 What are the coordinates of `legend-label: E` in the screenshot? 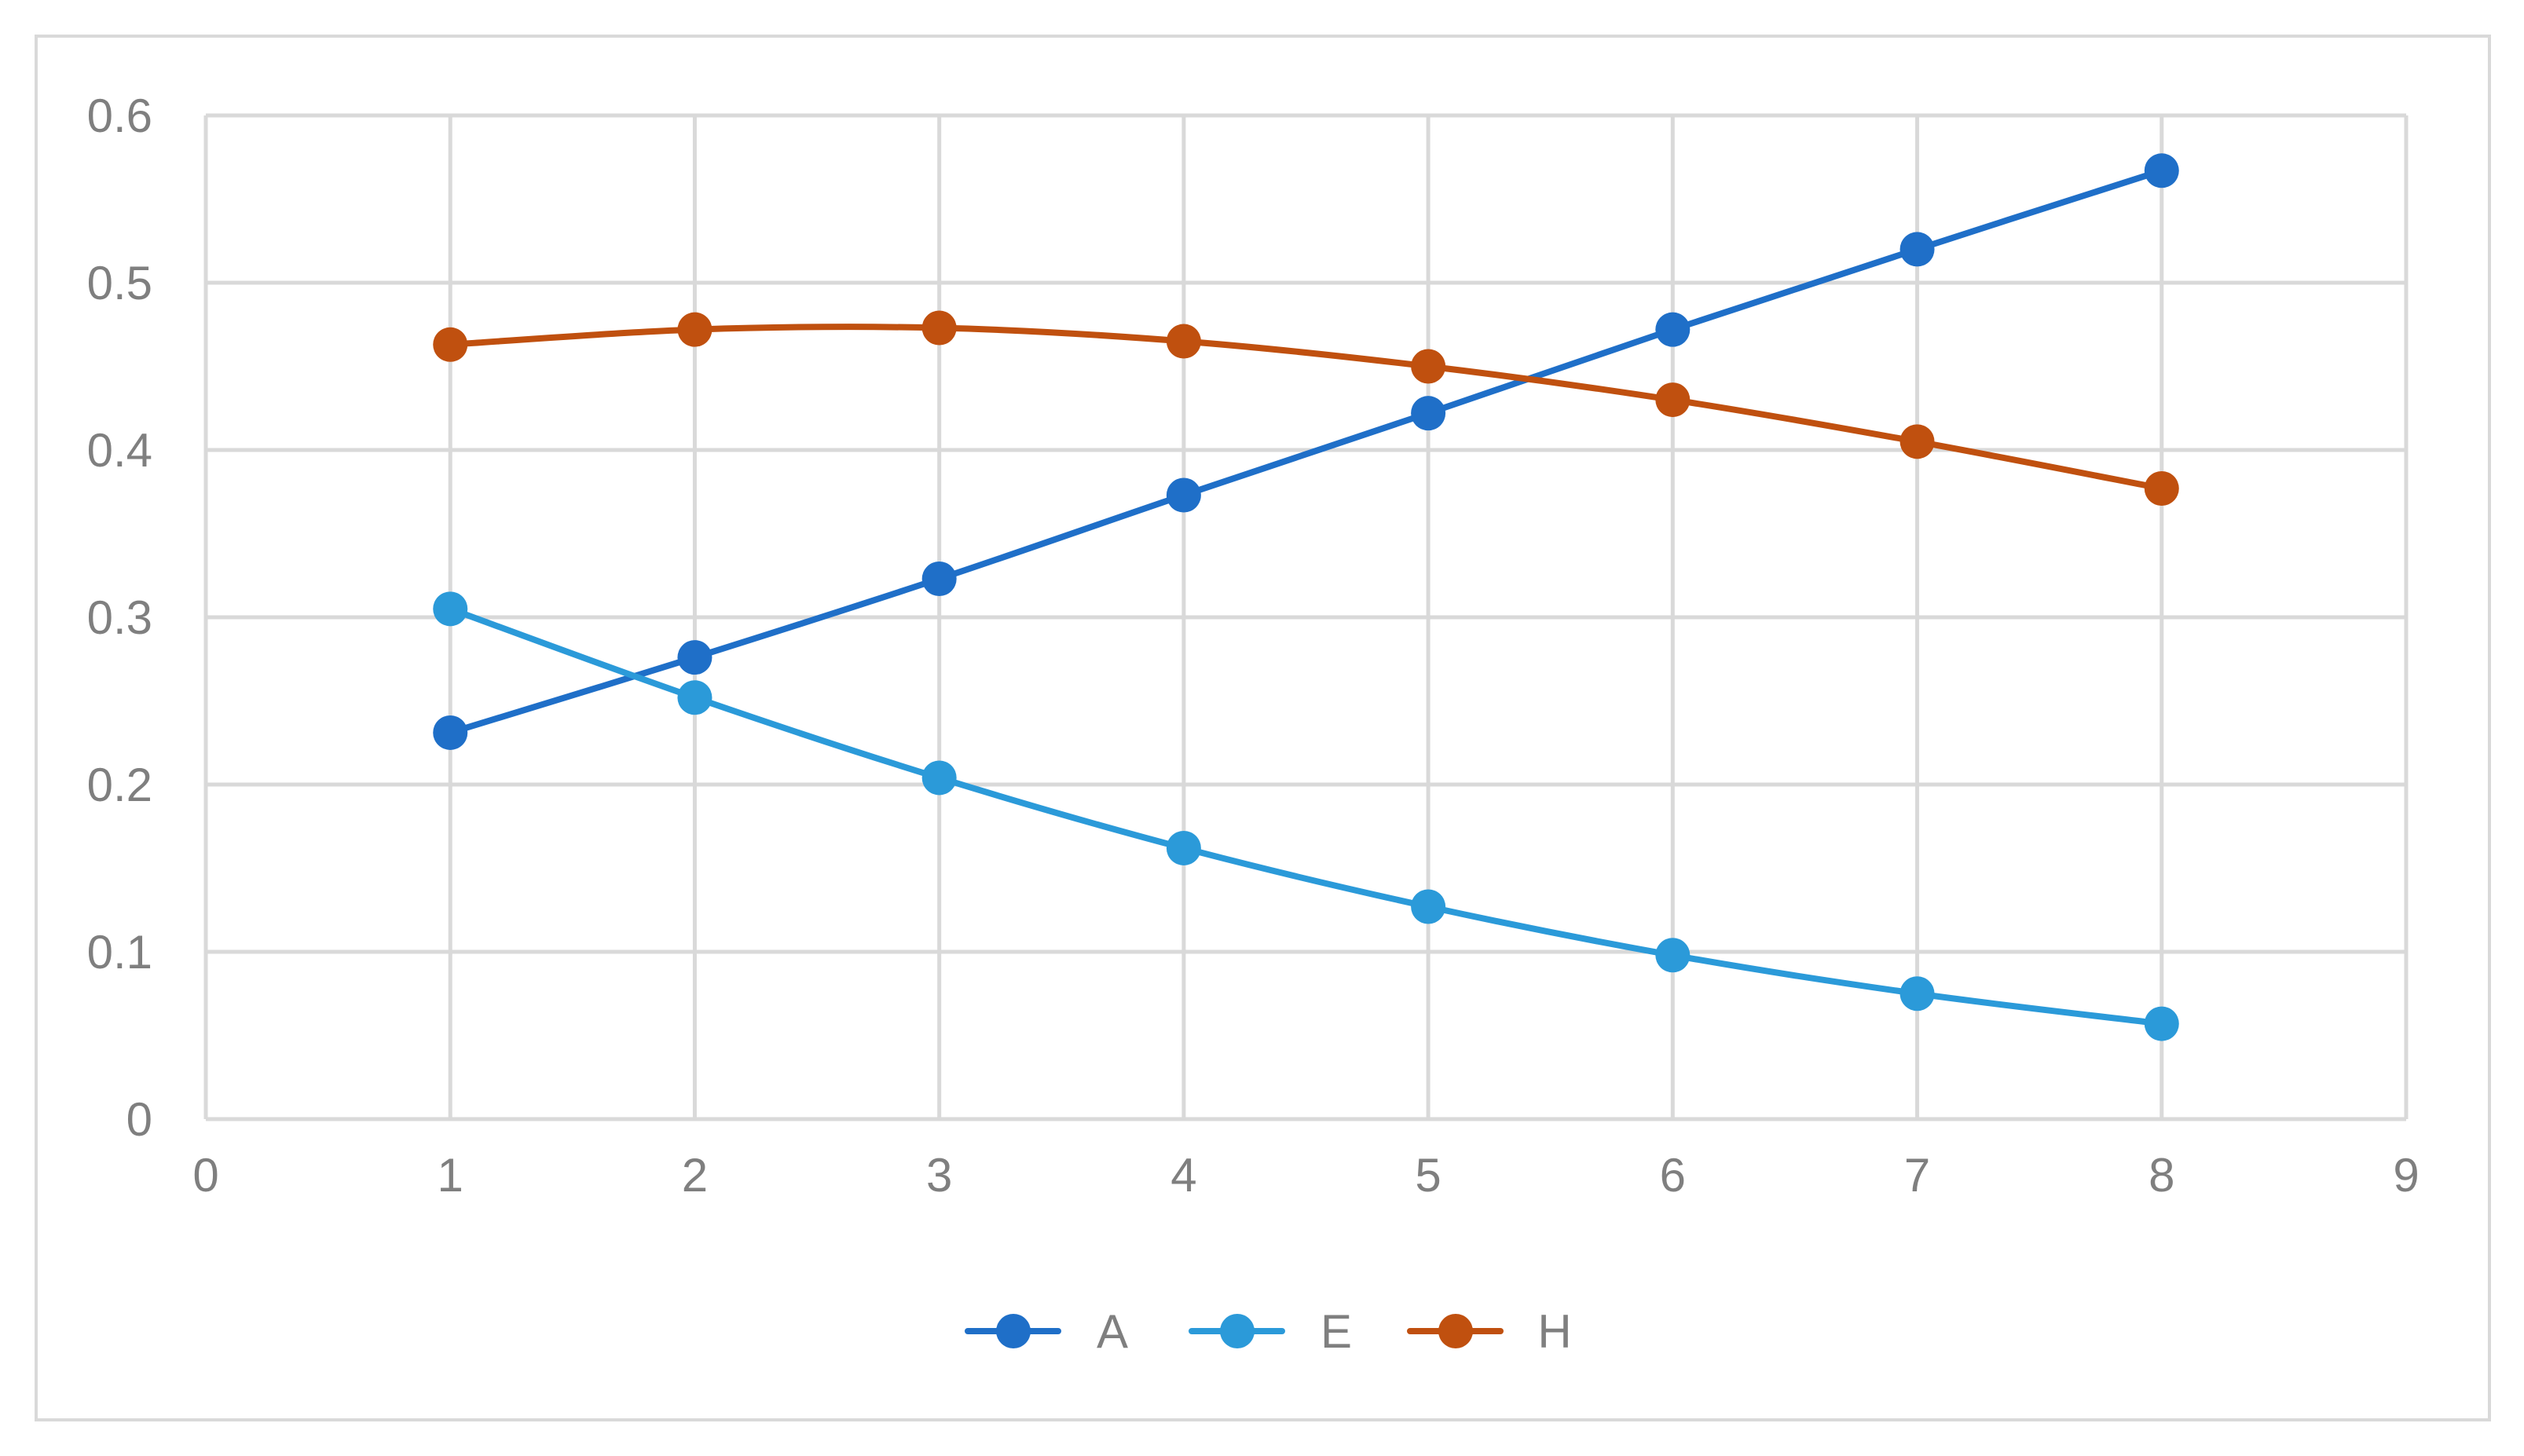 It's located at (1336, 1331).